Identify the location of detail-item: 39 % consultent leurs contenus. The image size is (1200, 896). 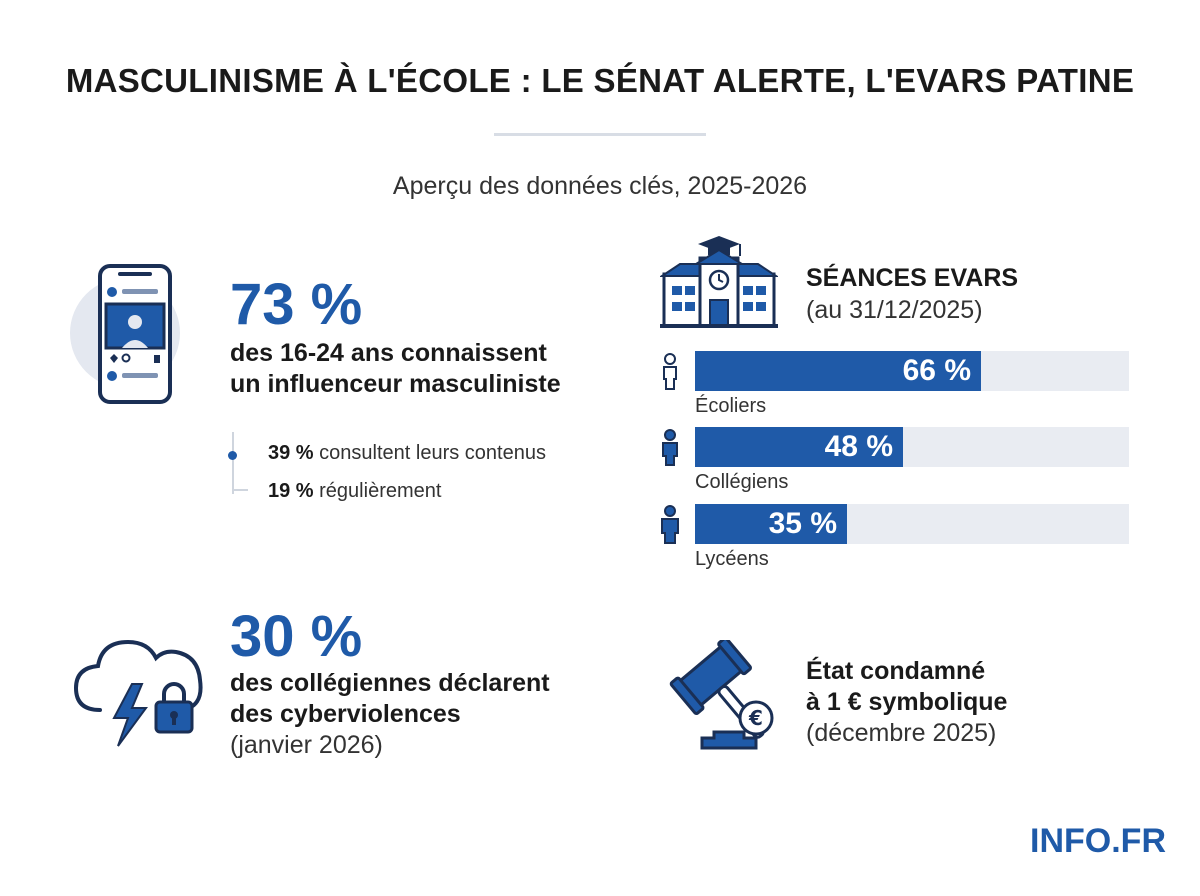
(407, 453).